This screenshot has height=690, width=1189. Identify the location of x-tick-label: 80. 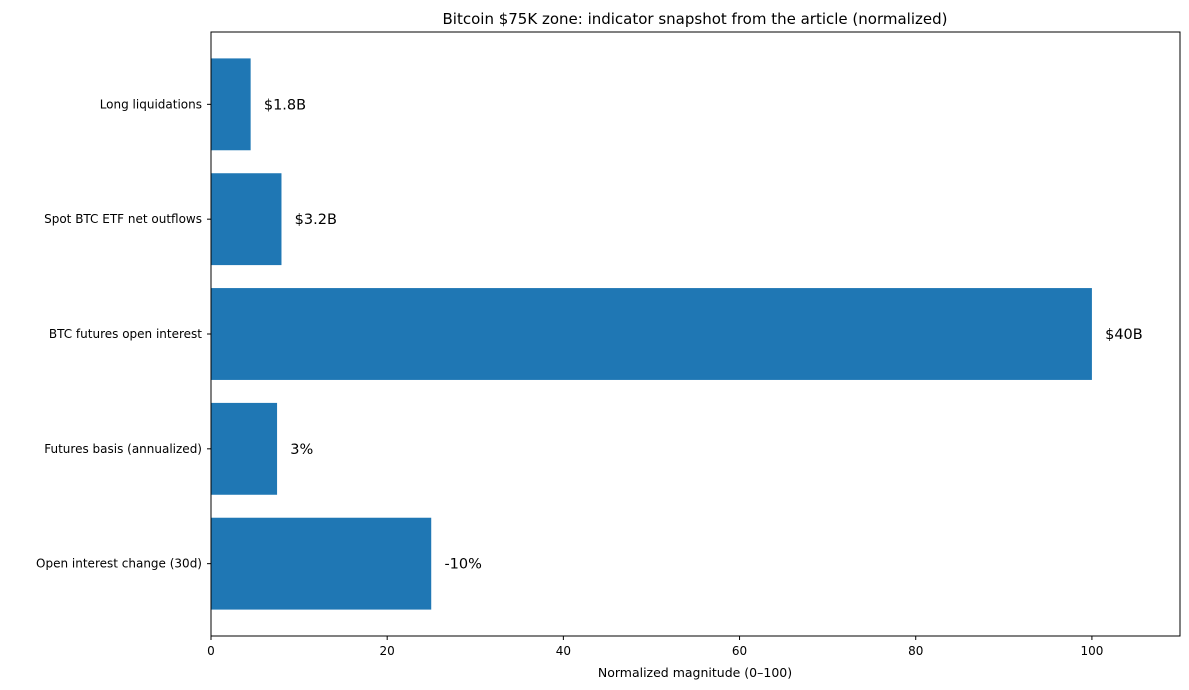
(915, 651).